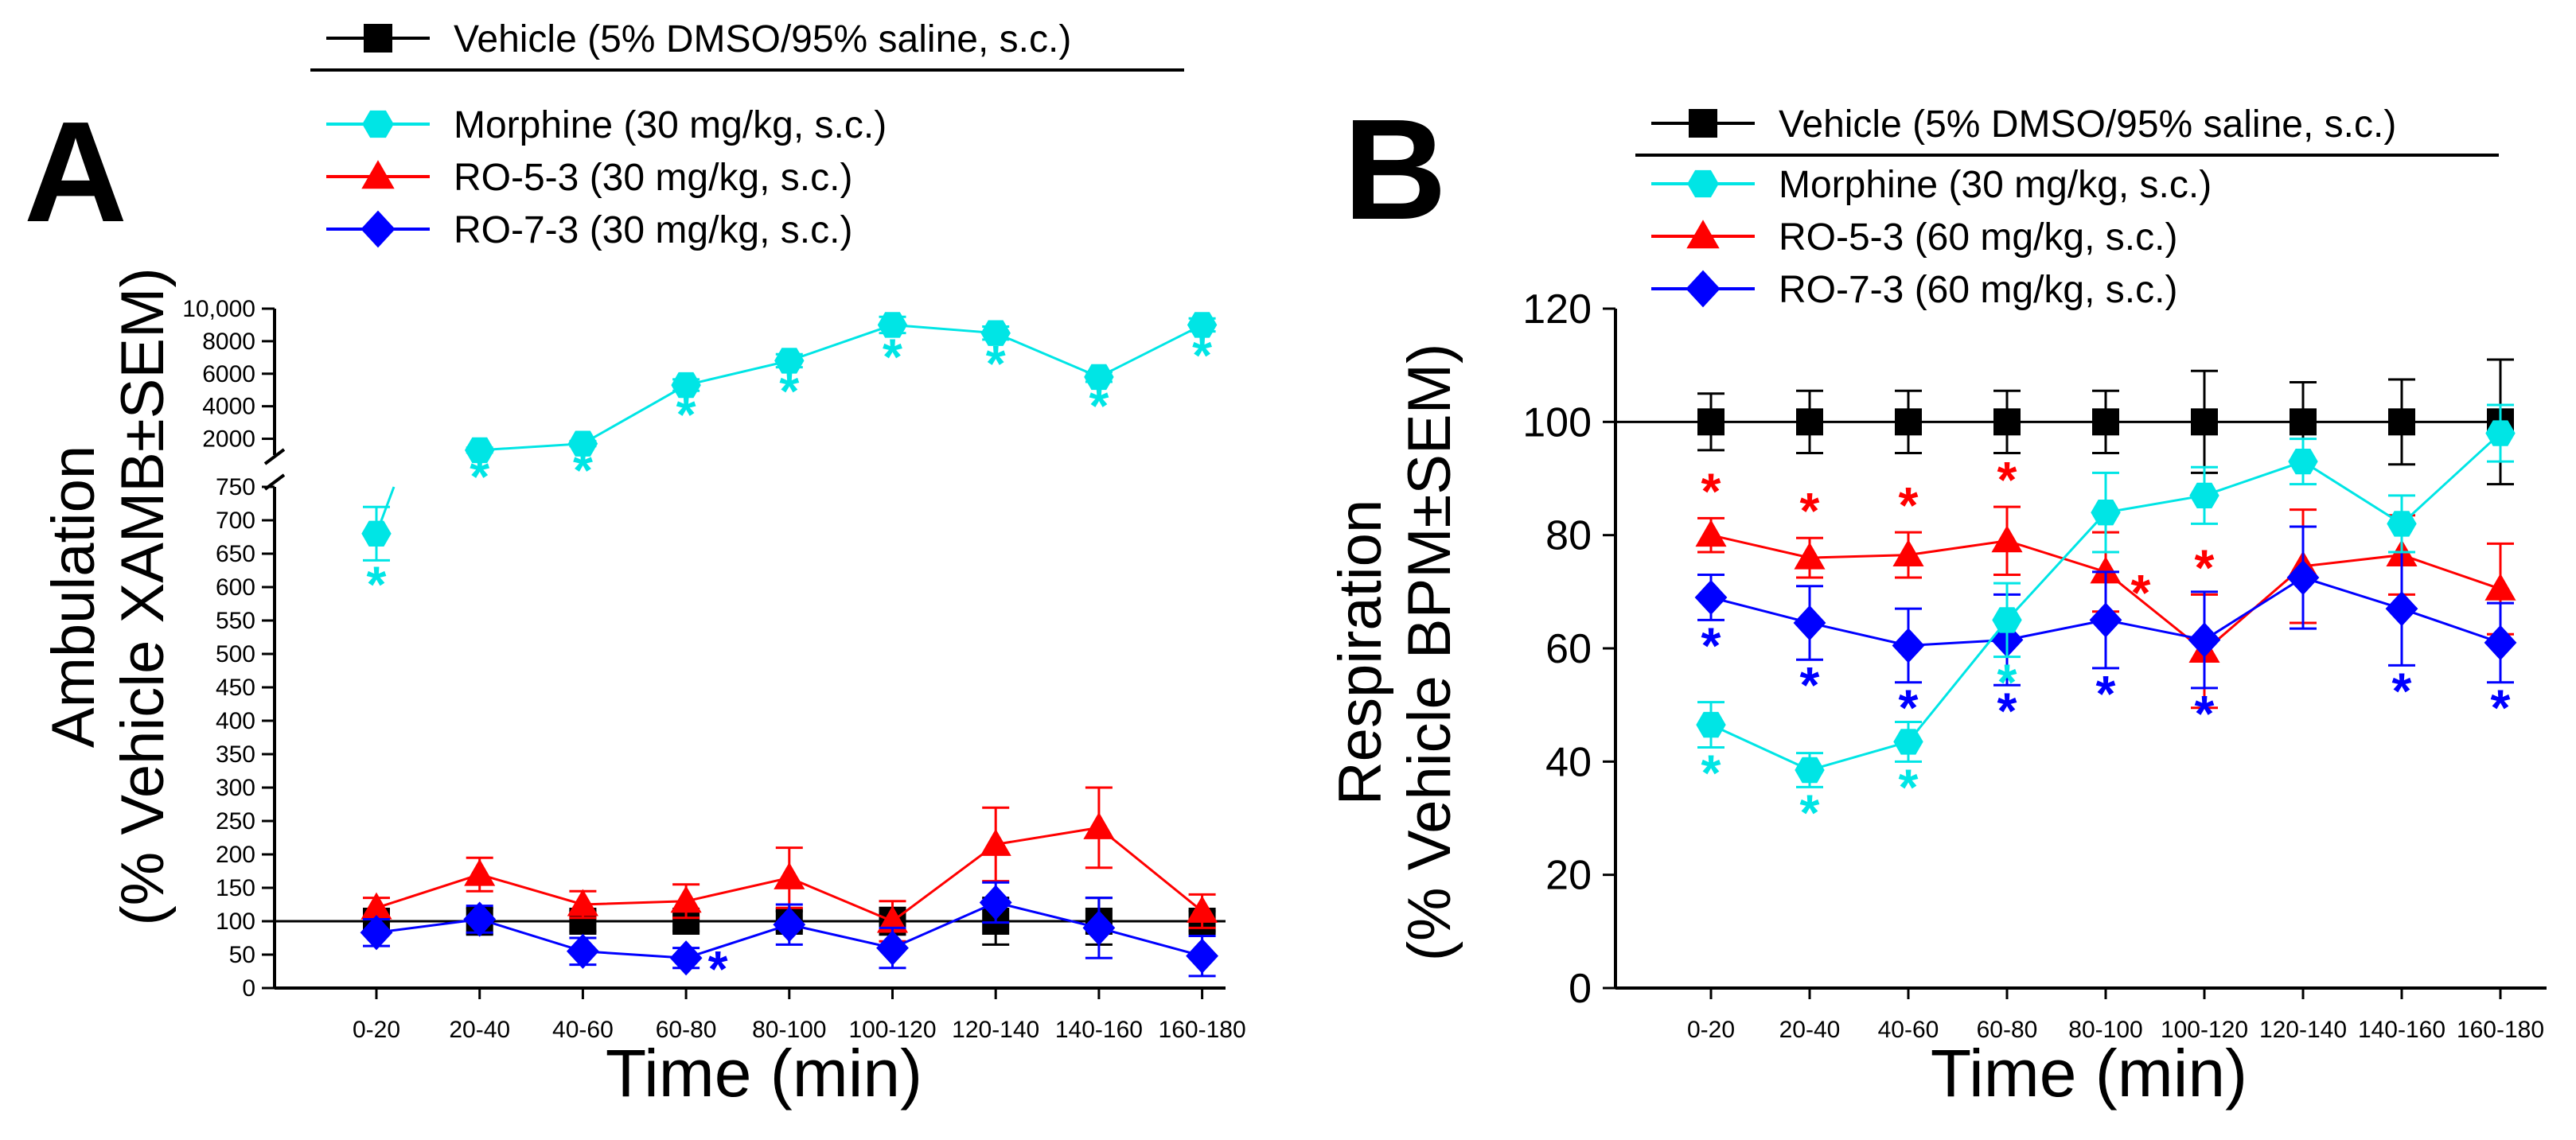 The image size is (2576, 1140). I want to click on panel-b-legend-marker-vehicle, so click(1703, 124).